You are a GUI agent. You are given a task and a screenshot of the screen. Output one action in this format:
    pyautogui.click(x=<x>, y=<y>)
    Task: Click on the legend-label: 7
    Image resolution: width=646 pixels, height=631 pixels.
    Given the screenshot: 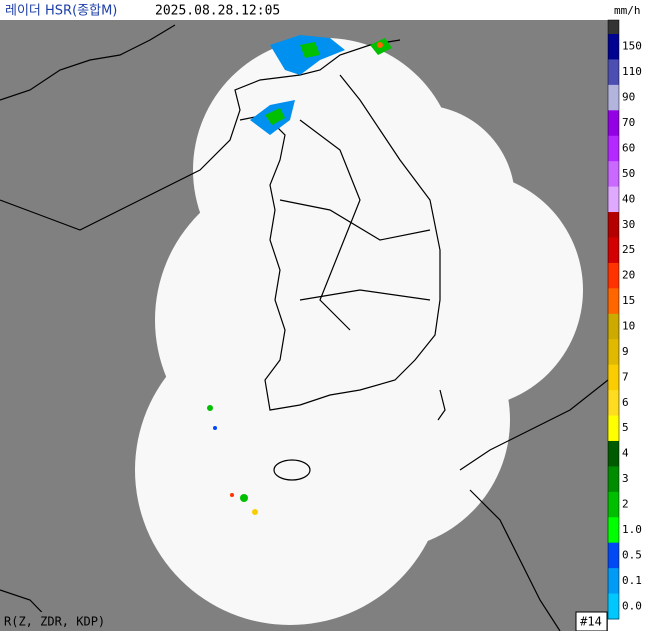 What is the action you would take?
    pyautogui.click(x=625, y=376)
    